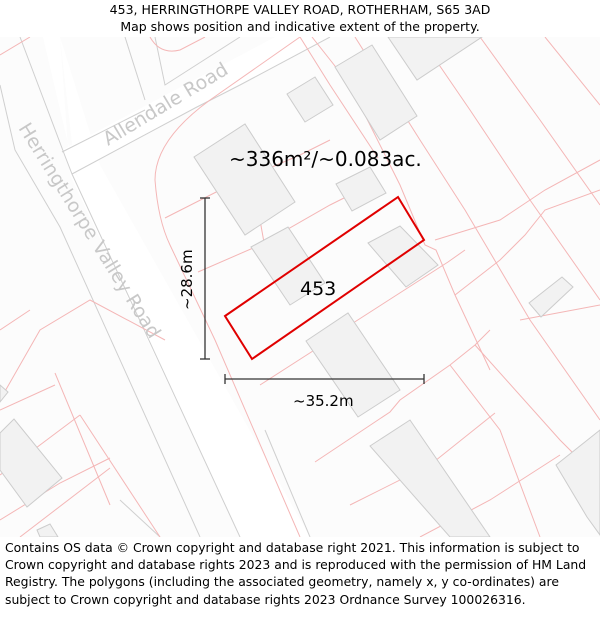  What do you see at coordinates (324, 379) in the screenshot?
I see `width-dimension-line` at bounding box center [324, 379].